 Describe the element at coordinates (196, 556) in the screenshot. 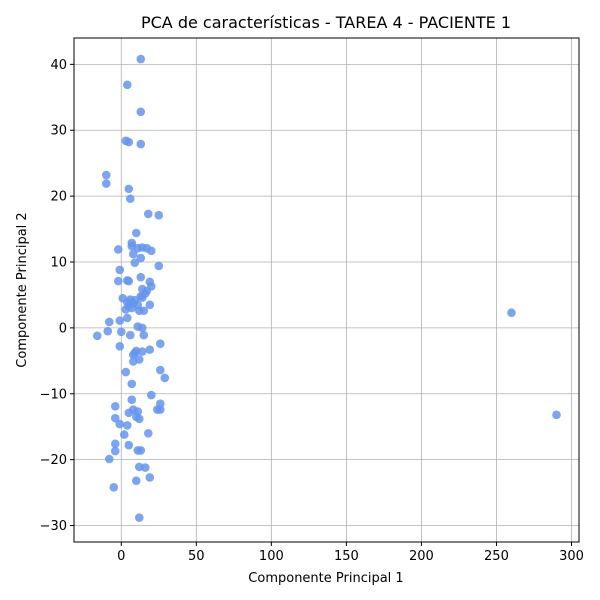

I see `x-tick-label: 50` at that location.